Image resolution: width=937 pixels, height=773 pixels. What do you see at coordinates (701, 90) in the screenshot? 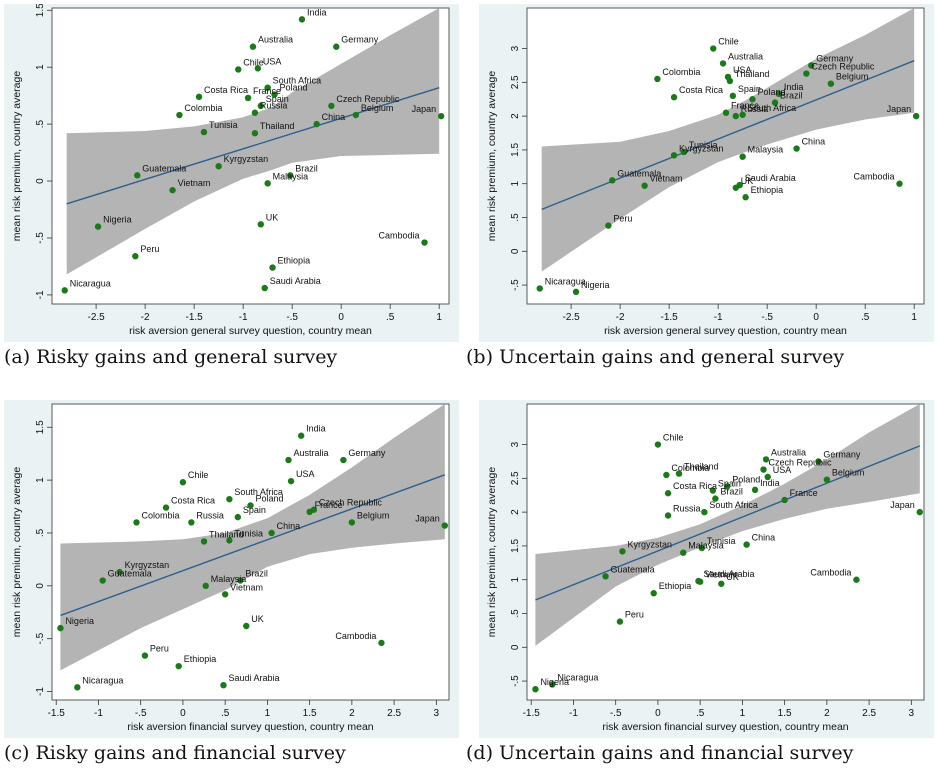
I see `point-label: Costa Rica` at bounding box center [701, 90].